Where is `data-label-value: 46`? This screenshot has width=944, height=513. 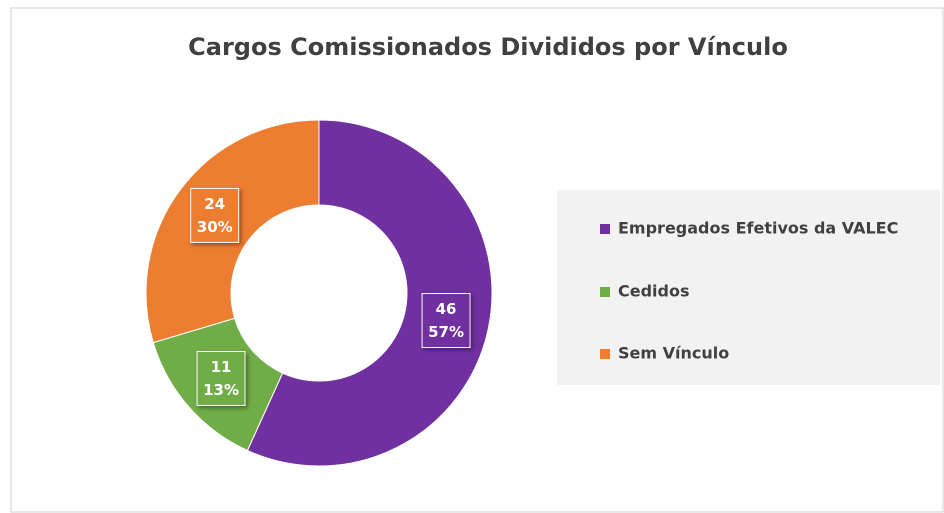 data-label-value: 46 is located at coordinates (446, 309).